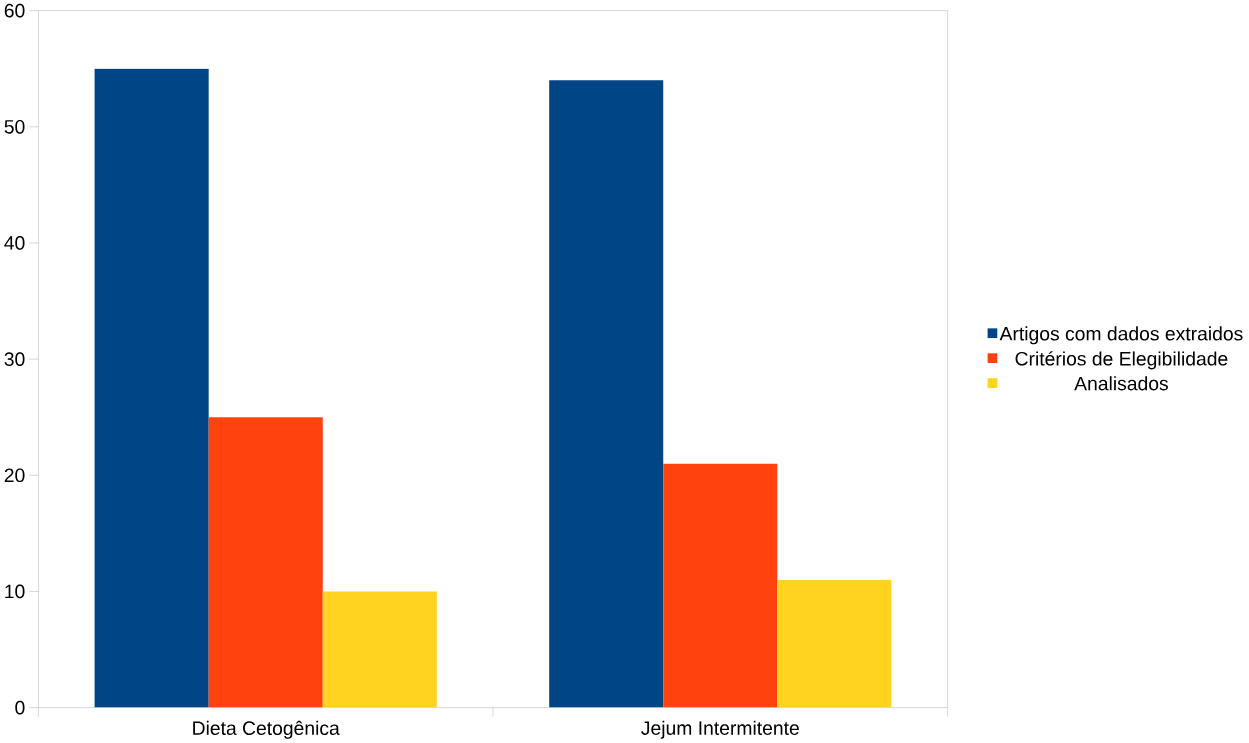 The height and width of the screenshot is (743, 1249). I want to click on y-tick-label: 50, so click(14, 127).